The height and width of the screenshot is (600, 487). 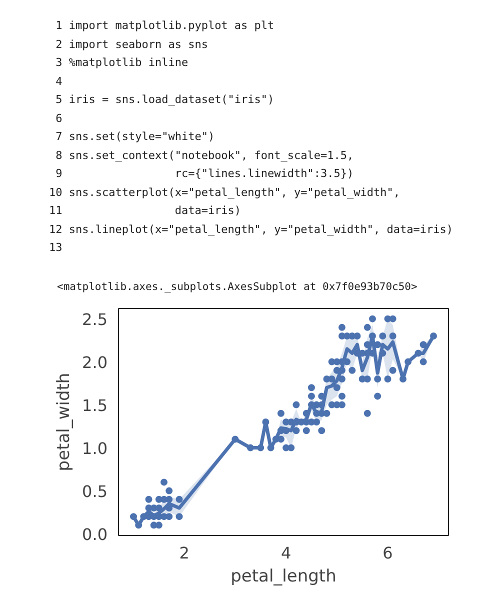 I want to click on text: 7 sns.set(style="white"), so click(x=135, y=136).